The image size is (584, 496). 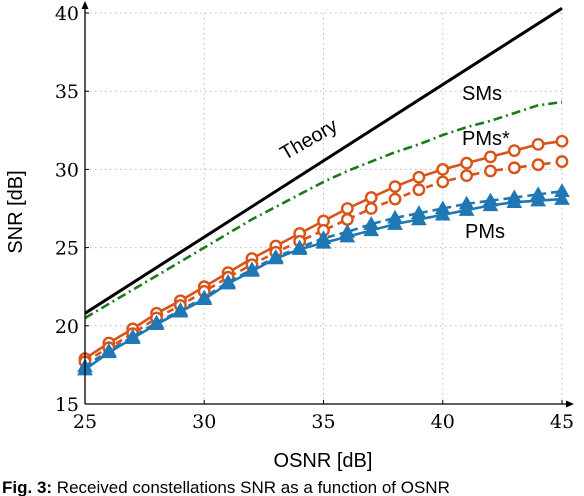 What do you see at coordinates (482, 94) in the screenshot?
I see `annotation-sms: SMs` at bounding box center [482, 94].